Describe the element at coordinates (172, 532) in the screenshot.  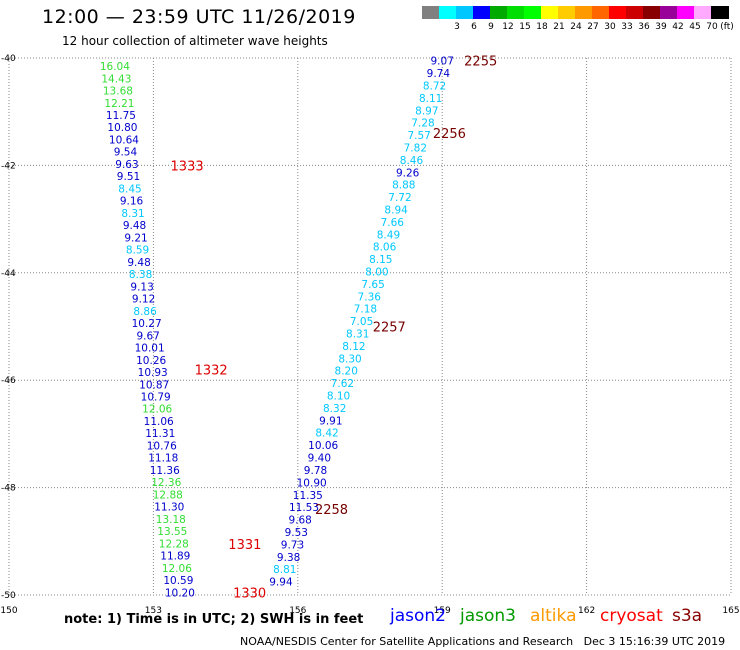
I see `wave-height-value: 13.55` at that location.